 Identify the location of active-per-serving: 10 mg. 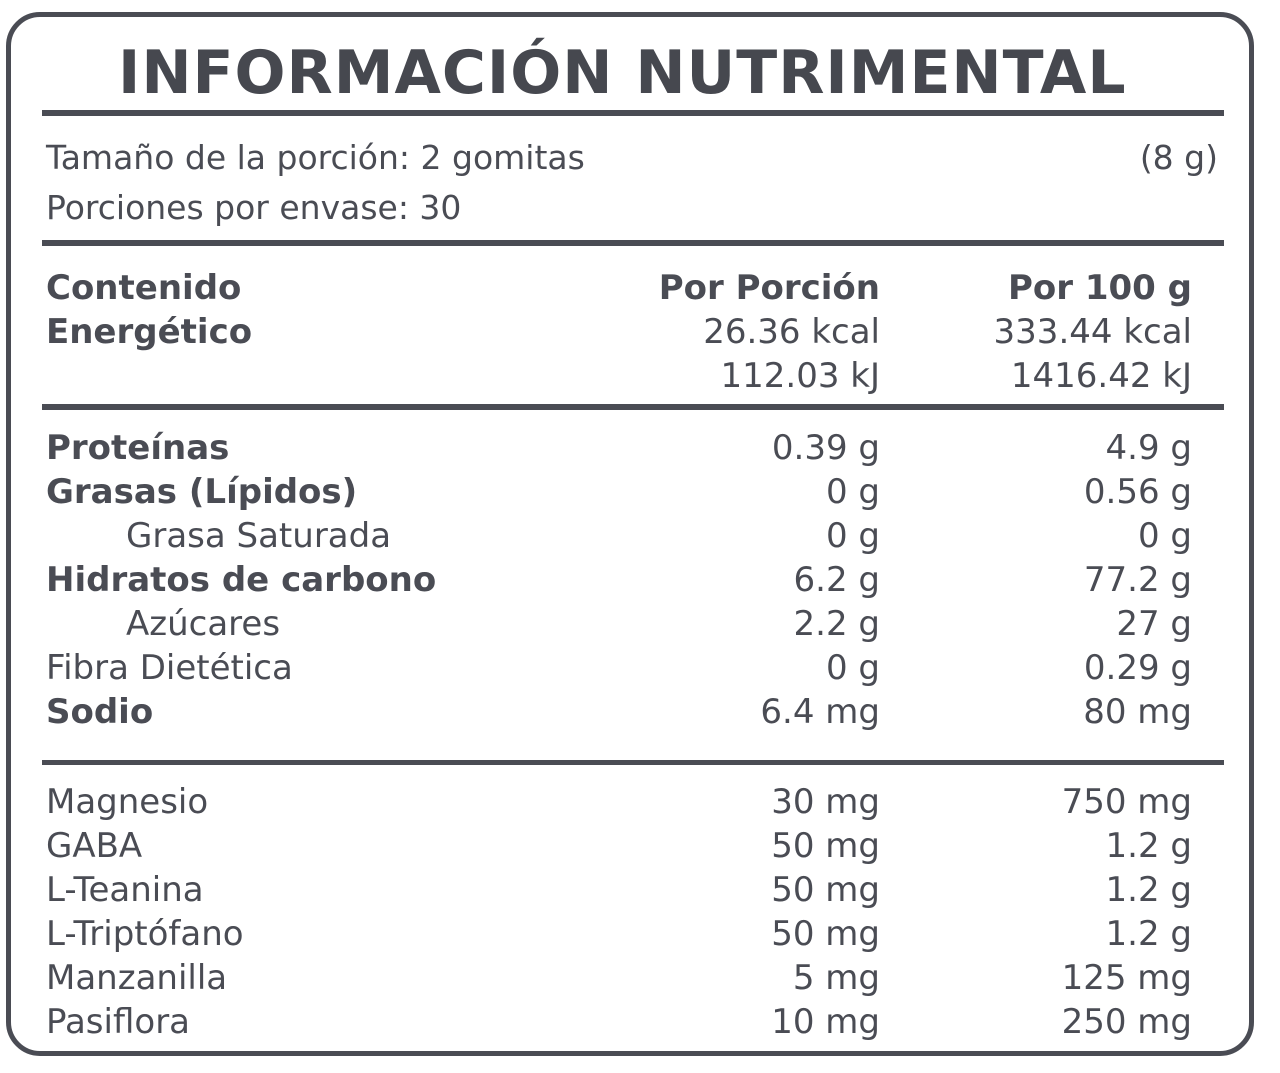
(825, 1022).